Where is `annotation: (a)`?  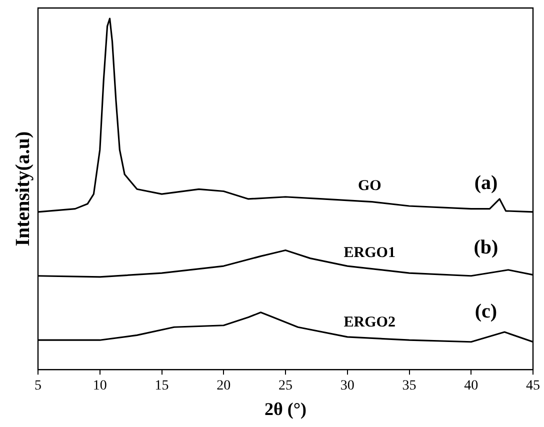 annotation: (a) is located at coordinates (486, 183).